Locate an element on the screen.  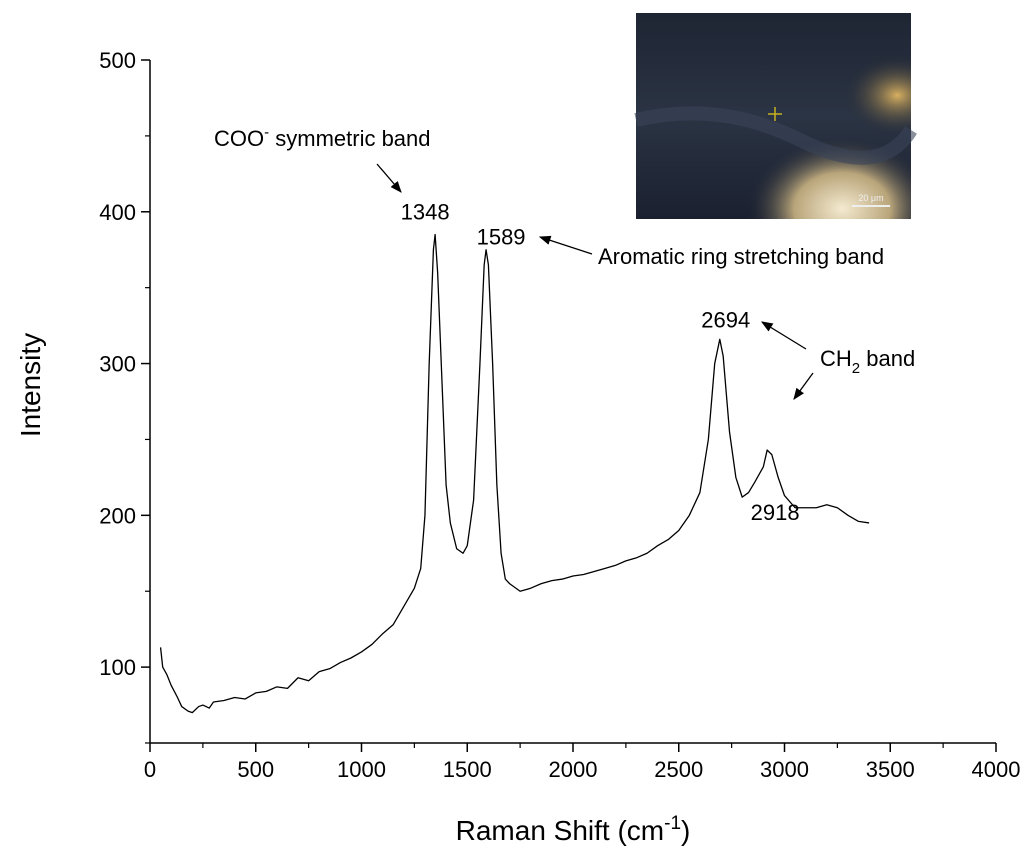
annotation-arrows is located at coordinates (595, 281).